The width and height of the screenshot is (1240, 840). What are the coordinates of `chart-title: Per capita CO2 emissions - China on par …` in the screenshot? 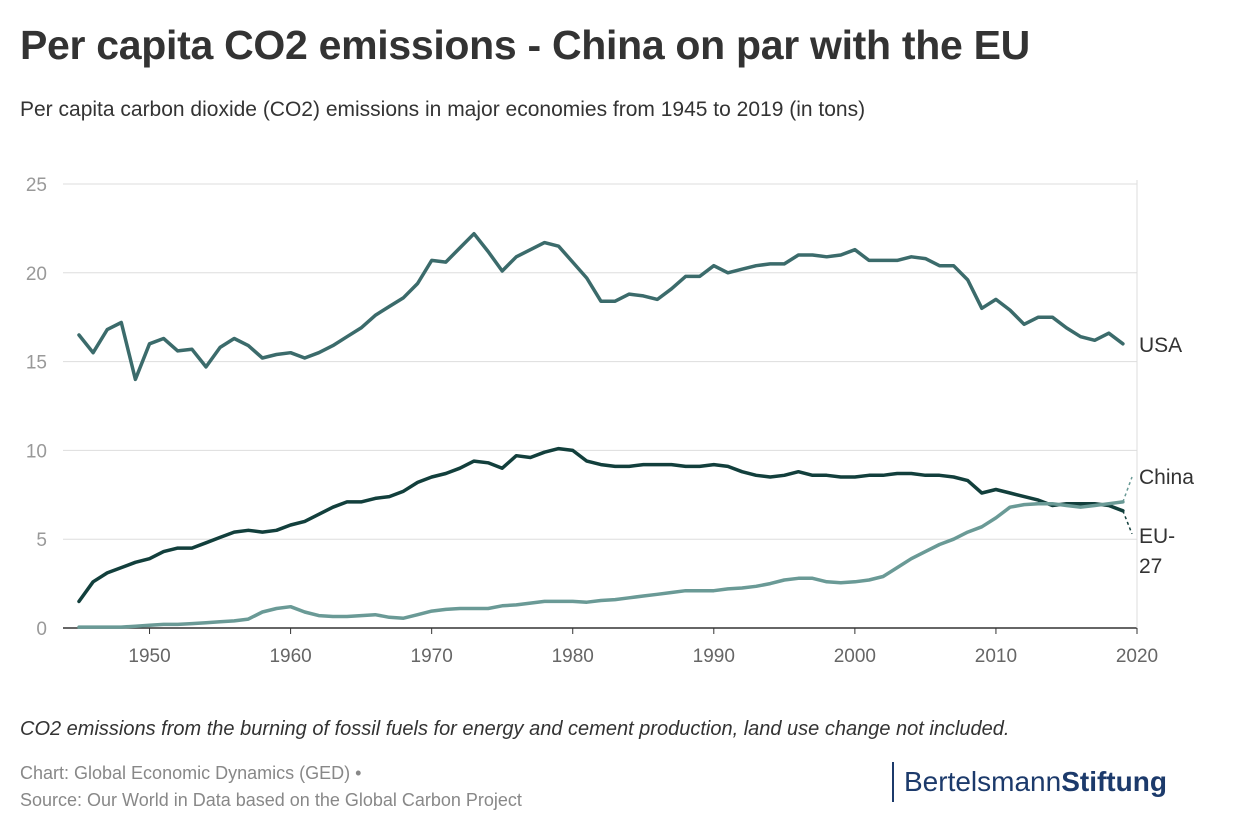 It's located at (525, 45).